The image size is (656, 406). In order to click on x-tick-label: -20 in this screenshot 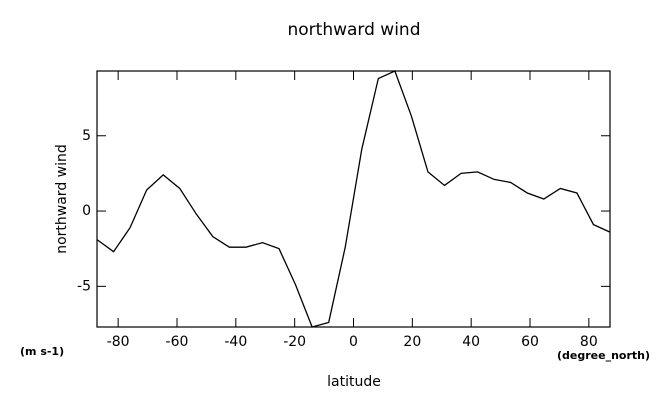, I will do `click(294, 342)`.